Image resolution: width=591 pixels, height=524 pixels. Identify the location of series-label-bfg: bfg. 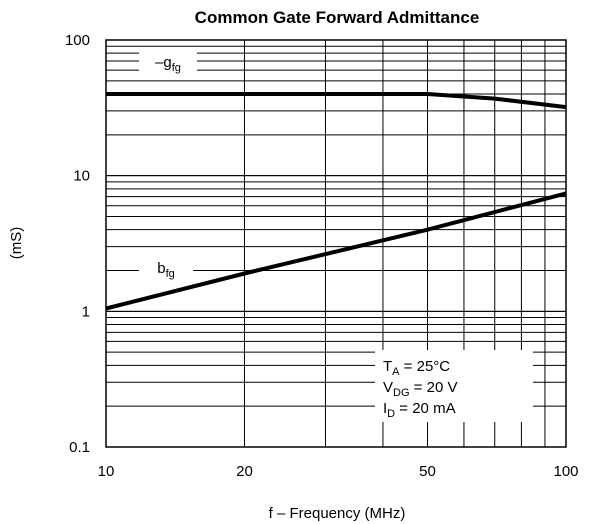
(166, 270).